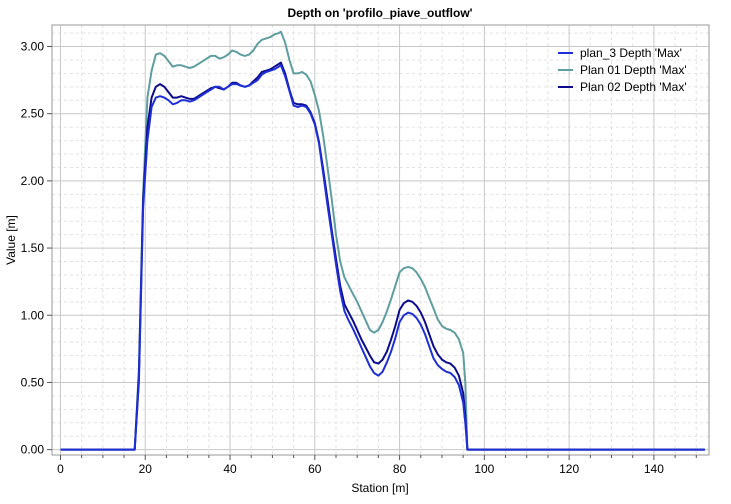  Describe the element at coordinates (569, 469) in the screenshot. I see `x-tick-label: 120` at that location.